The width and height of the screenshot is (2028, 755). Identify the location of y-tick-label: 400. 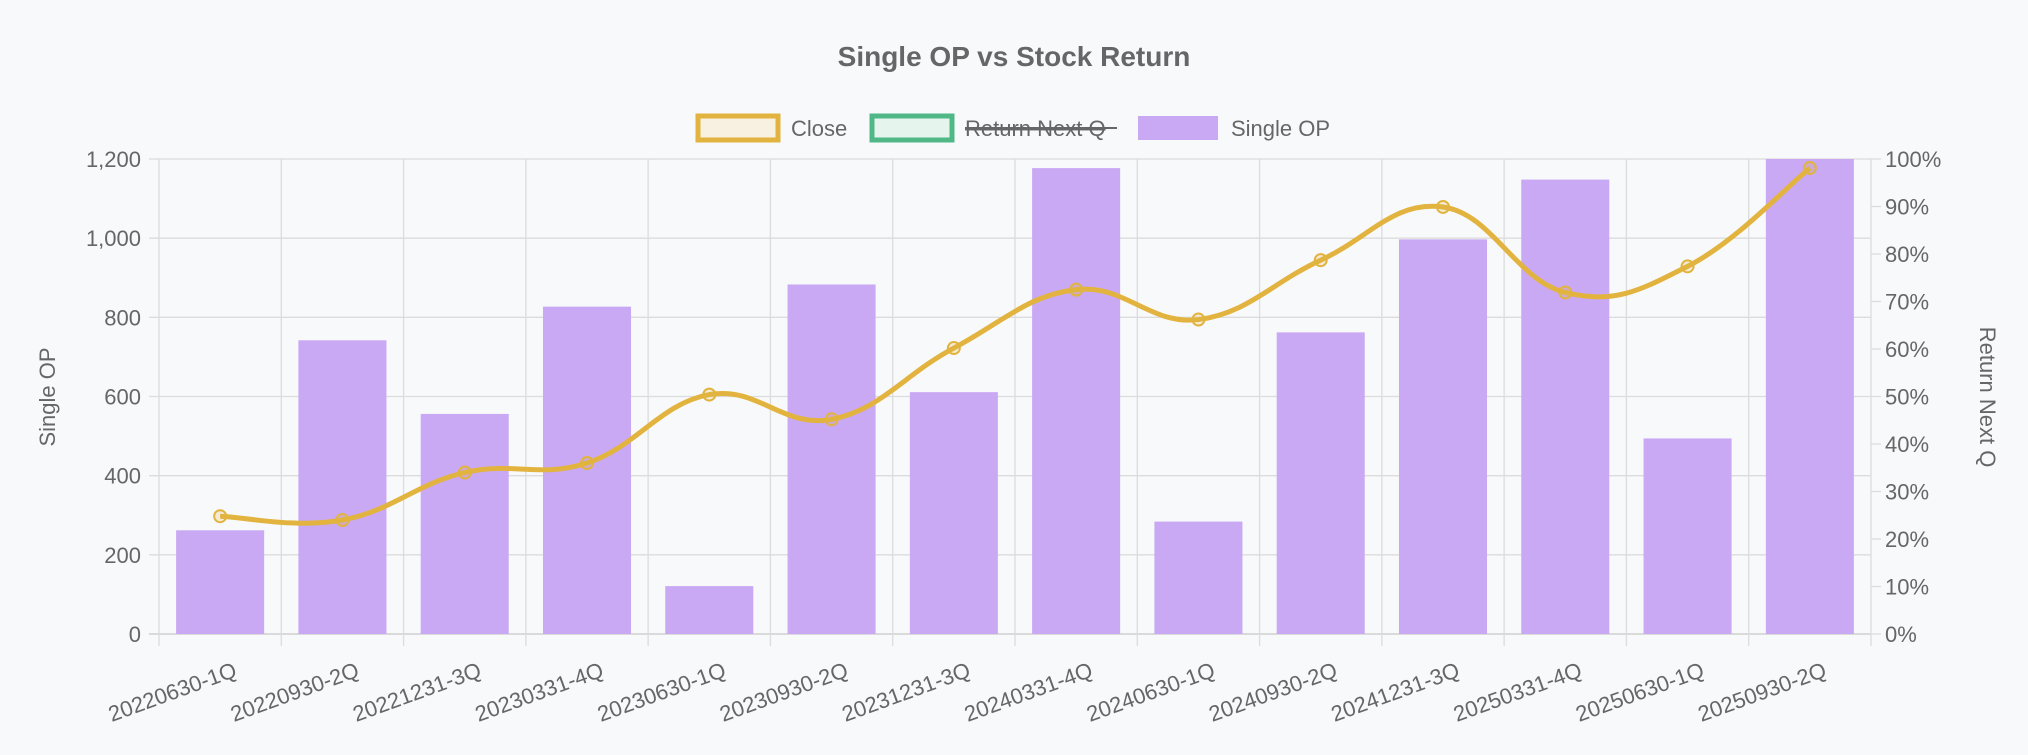
(122, 476).